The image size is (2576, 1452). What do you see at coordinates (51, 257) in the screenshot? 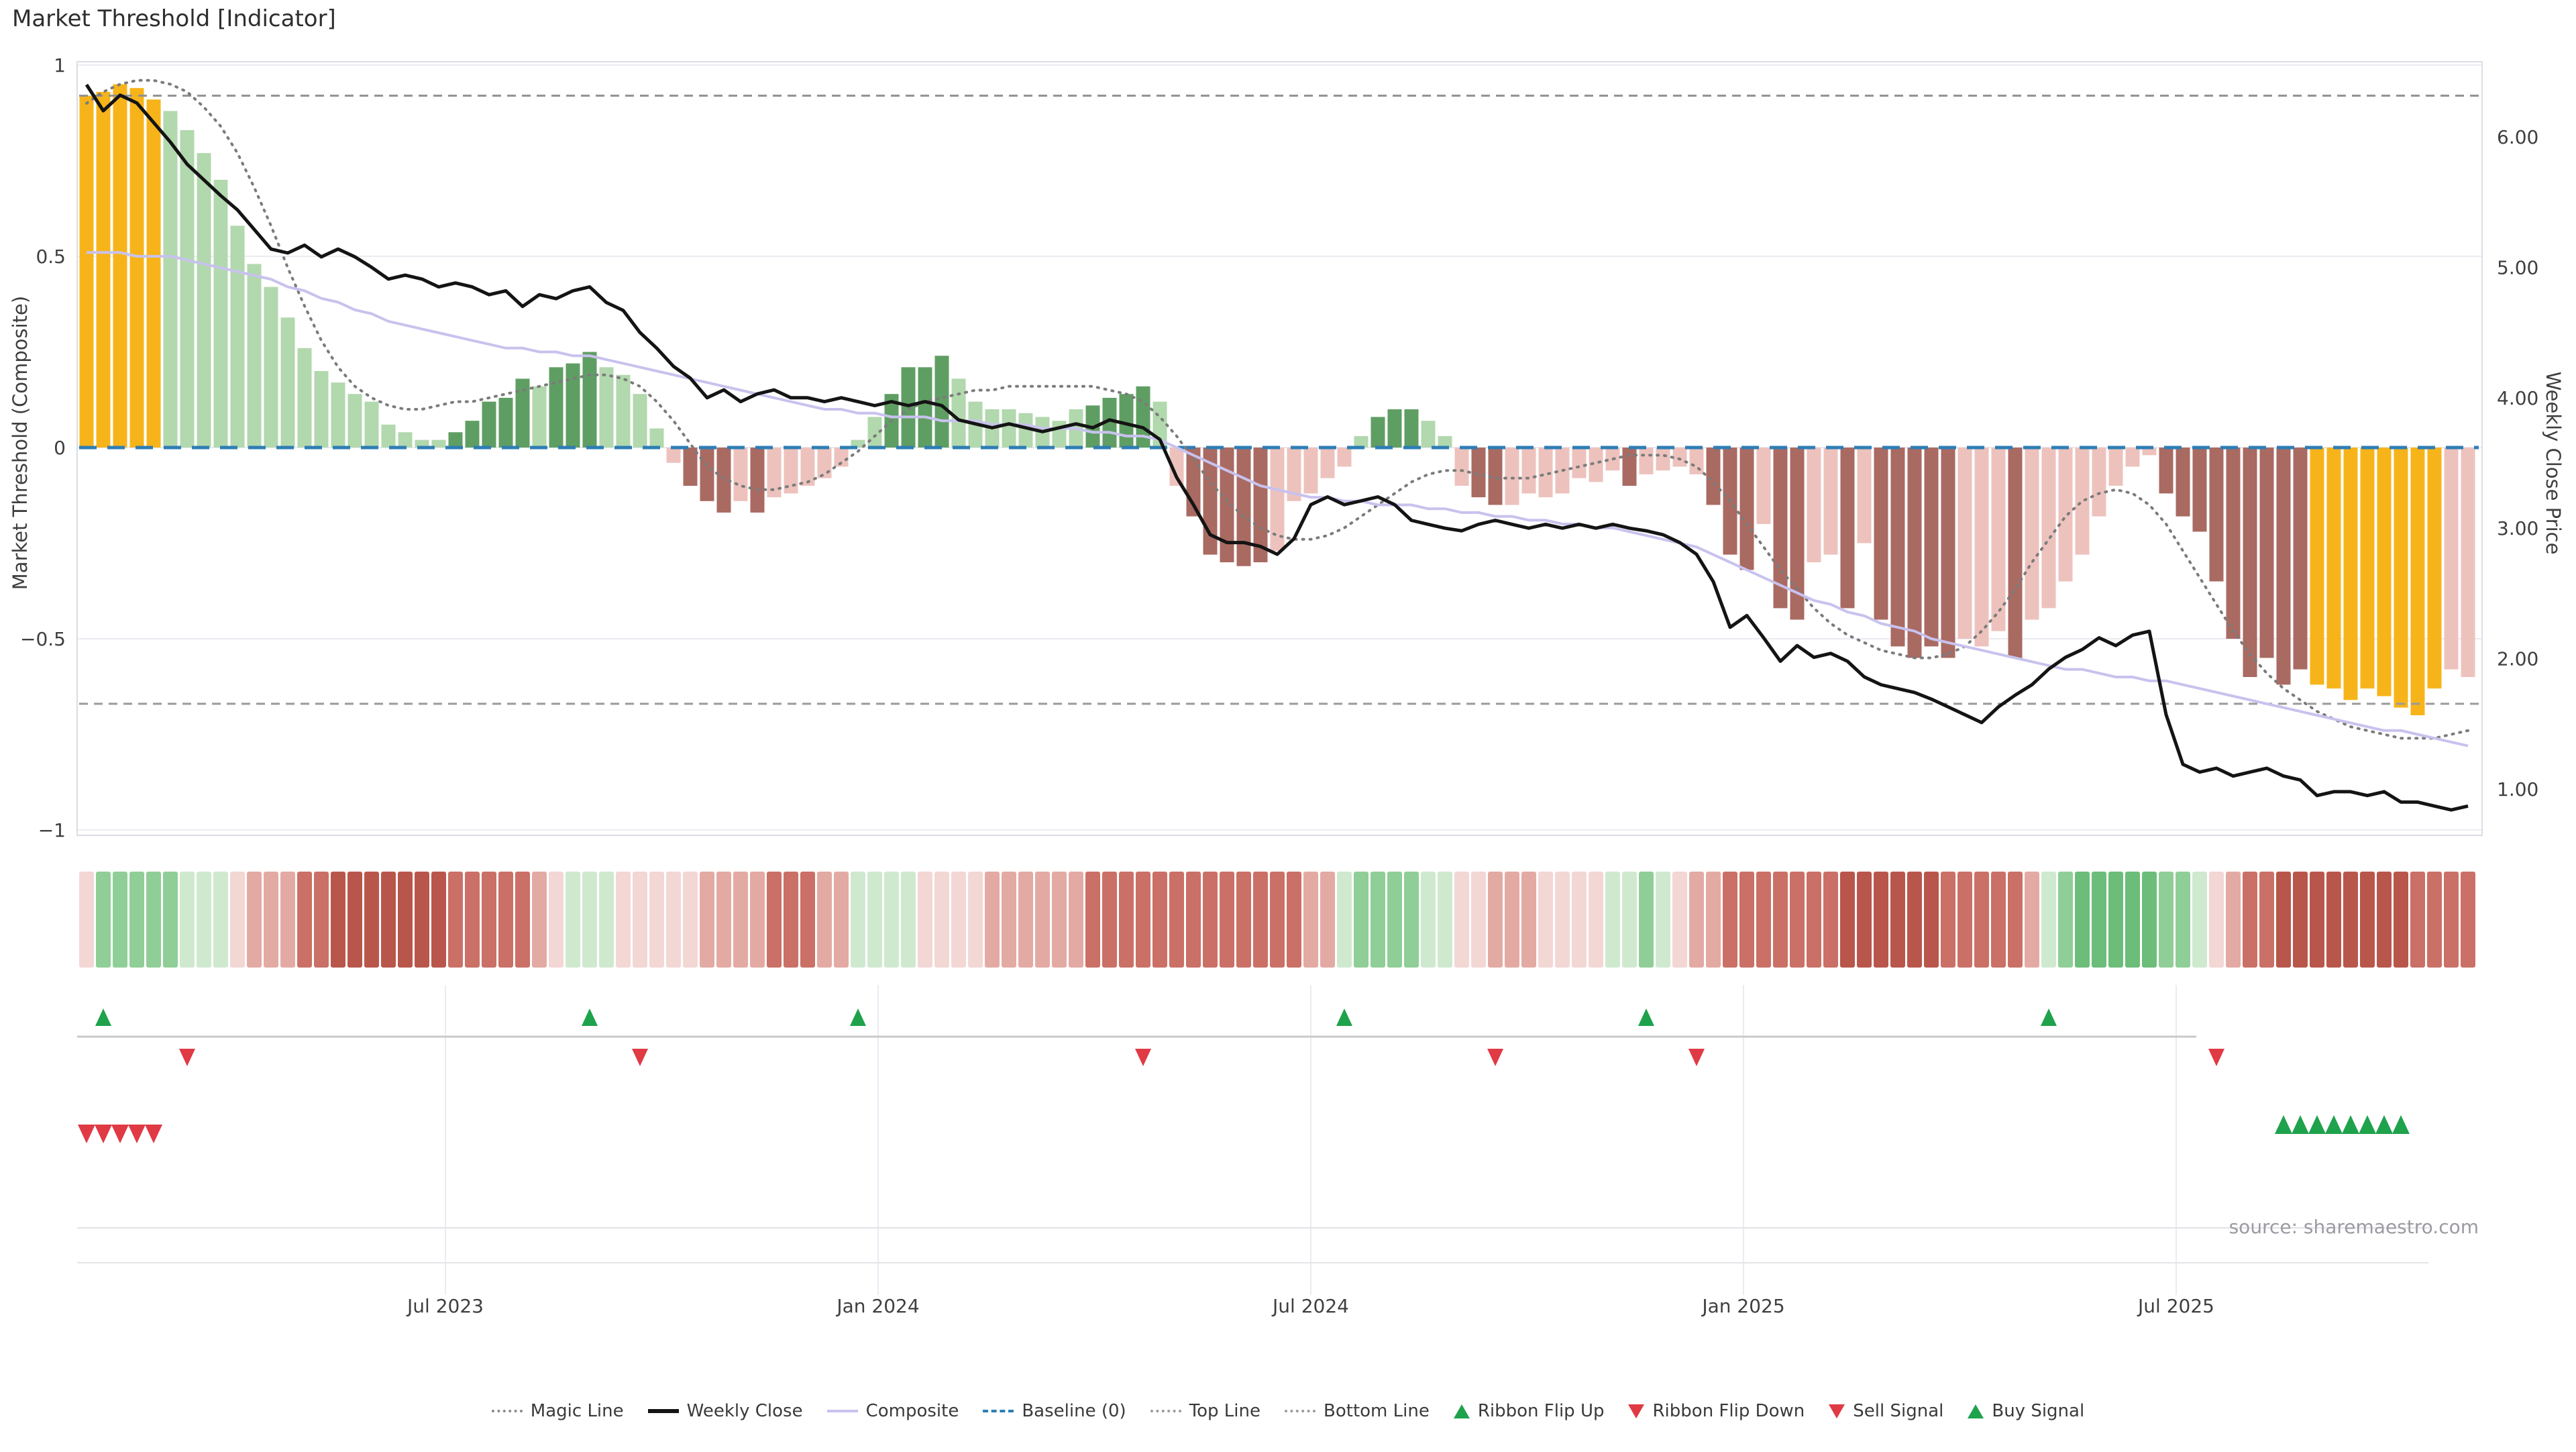
I see `left-axis-tick: 0.5` at bounding box center [51, 257].